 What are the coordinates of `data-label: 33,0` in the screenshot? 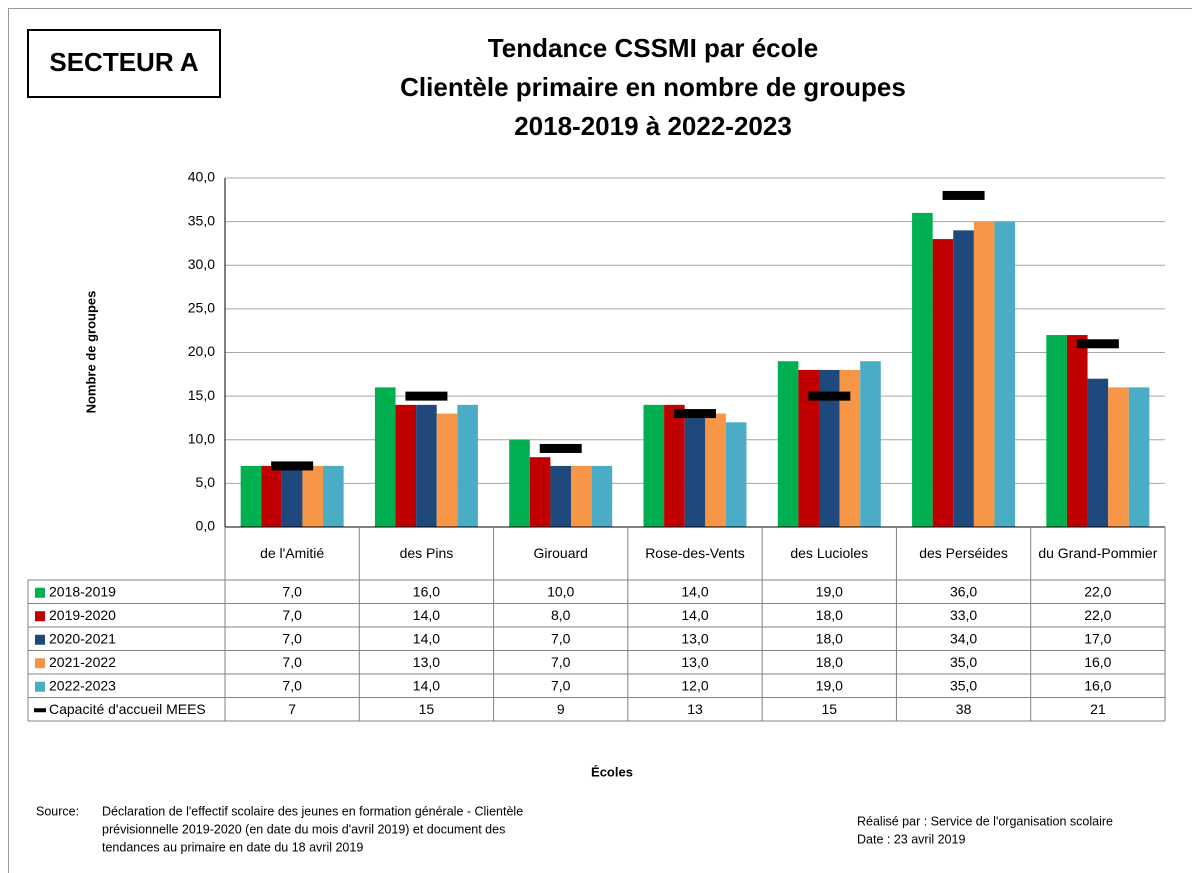 It's located at (963, 615).